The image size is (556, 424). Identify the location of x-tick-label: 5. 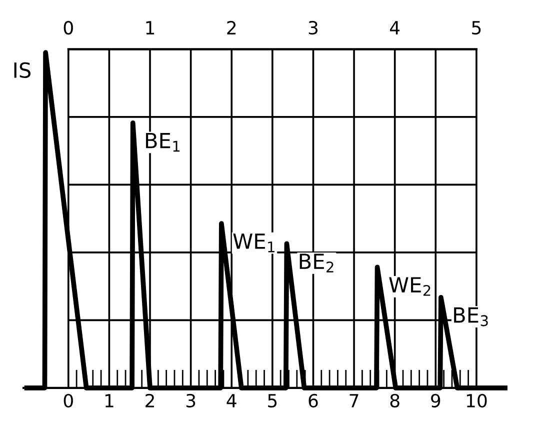
(272, 401).